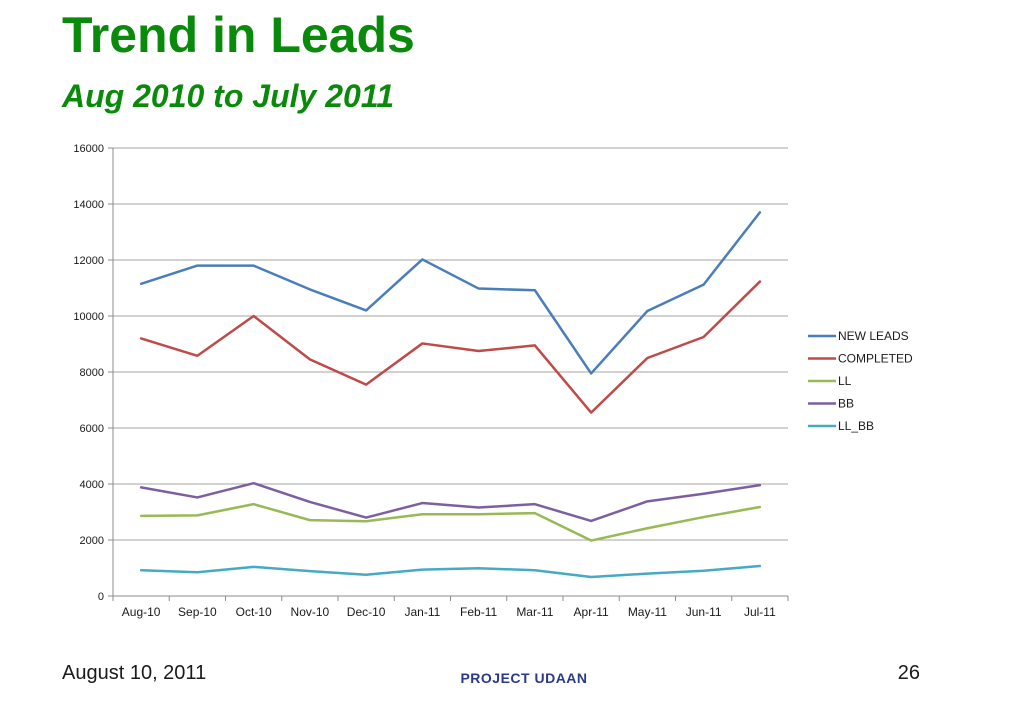  I want to click on chart-legend: NEW LEADS COMPLETED LL BB LL_BB, so click(860, 381).